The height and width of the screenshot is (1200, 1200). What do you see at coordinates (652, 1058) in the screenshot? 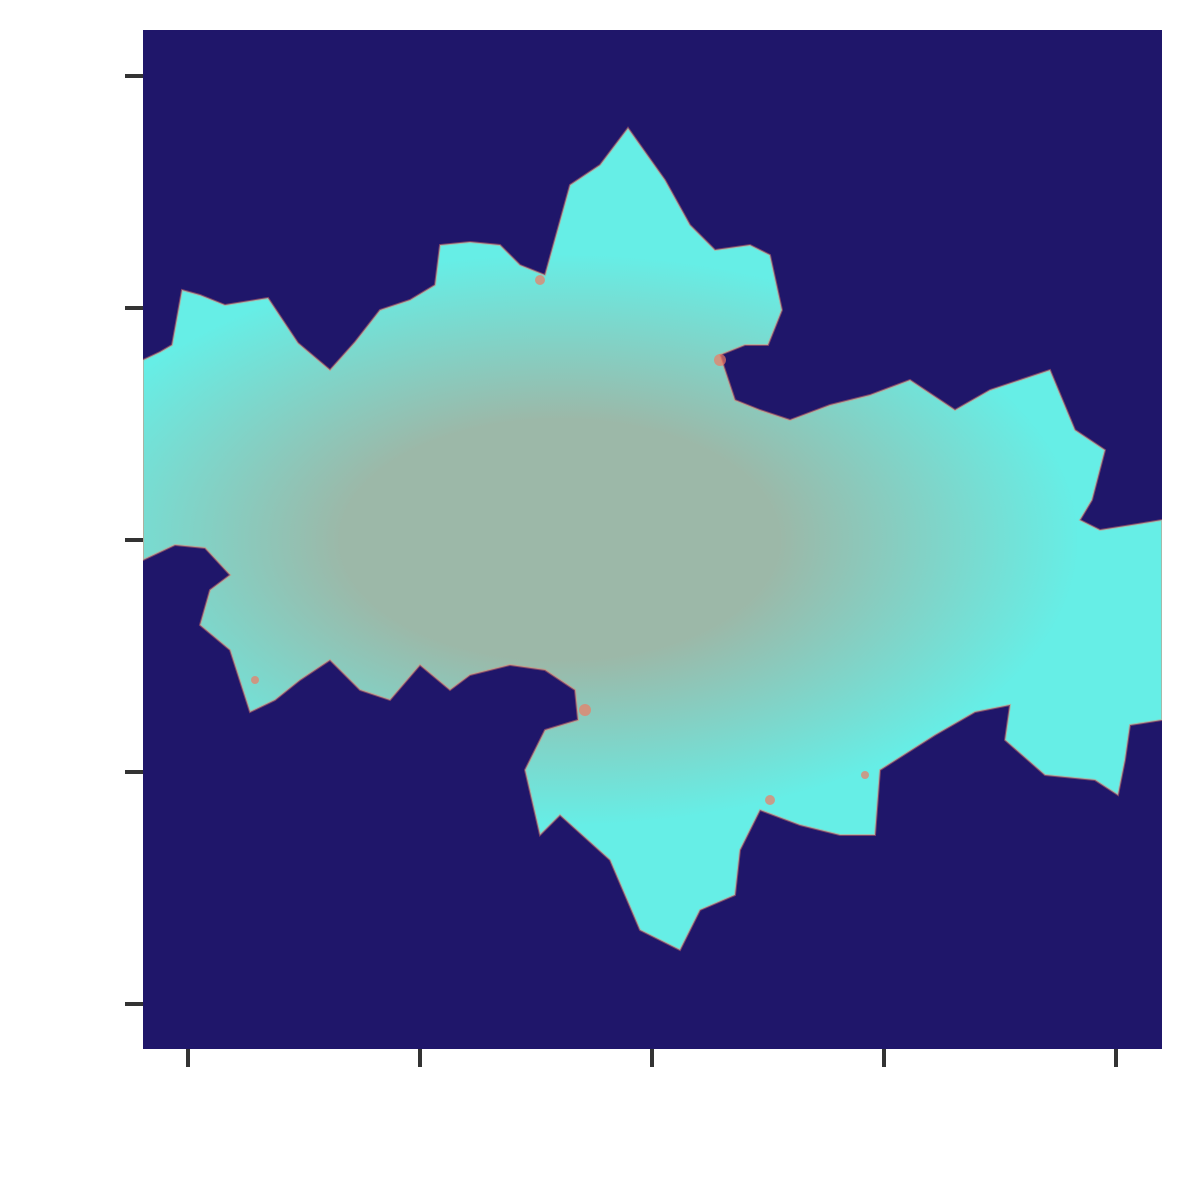
I see `x-axis` at bounding box center [652, 1058].